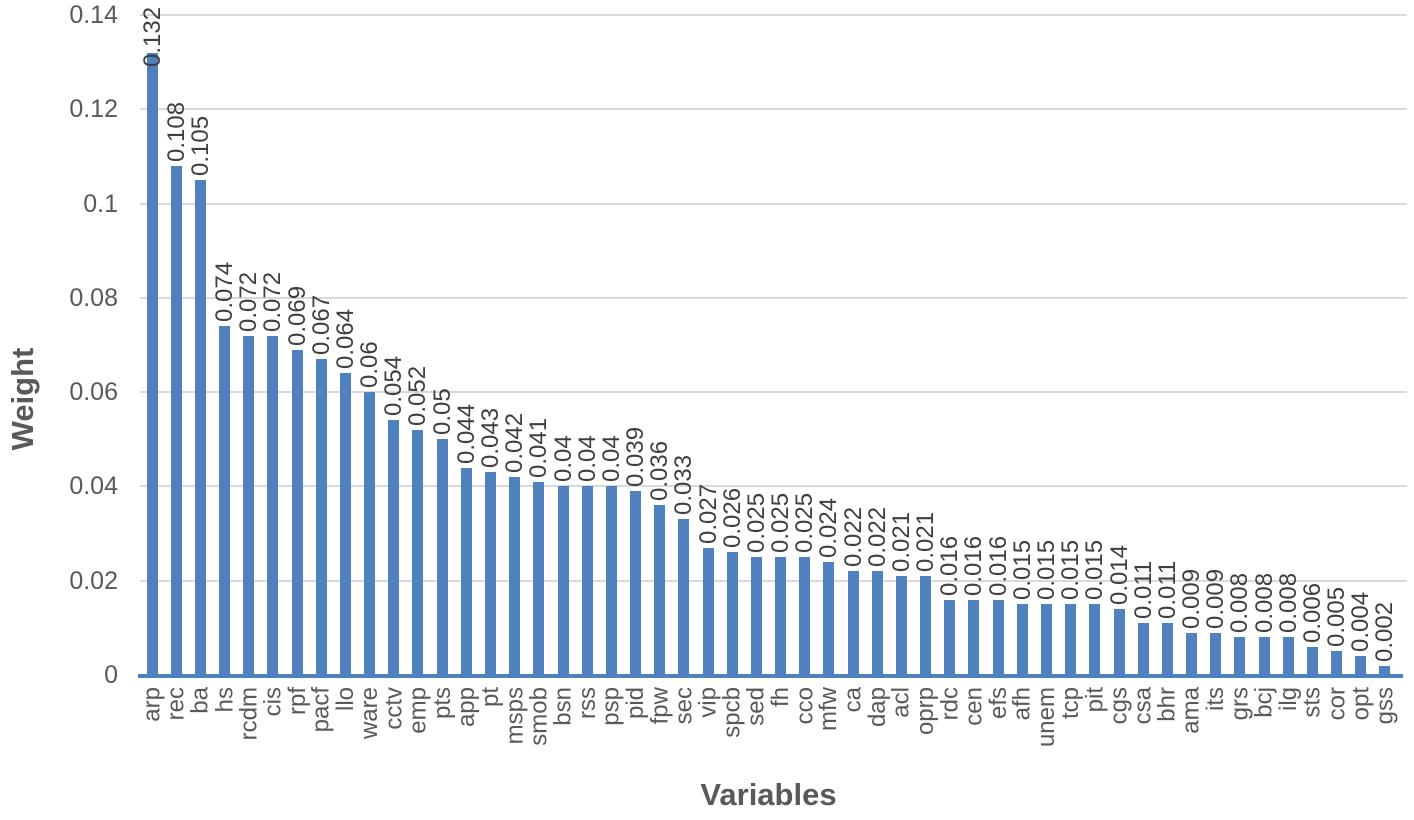  What do you see at coordinates (732, 518) in the screenshot?
I see `bar-value-label: 0.026` at bounding box center [732, 518].